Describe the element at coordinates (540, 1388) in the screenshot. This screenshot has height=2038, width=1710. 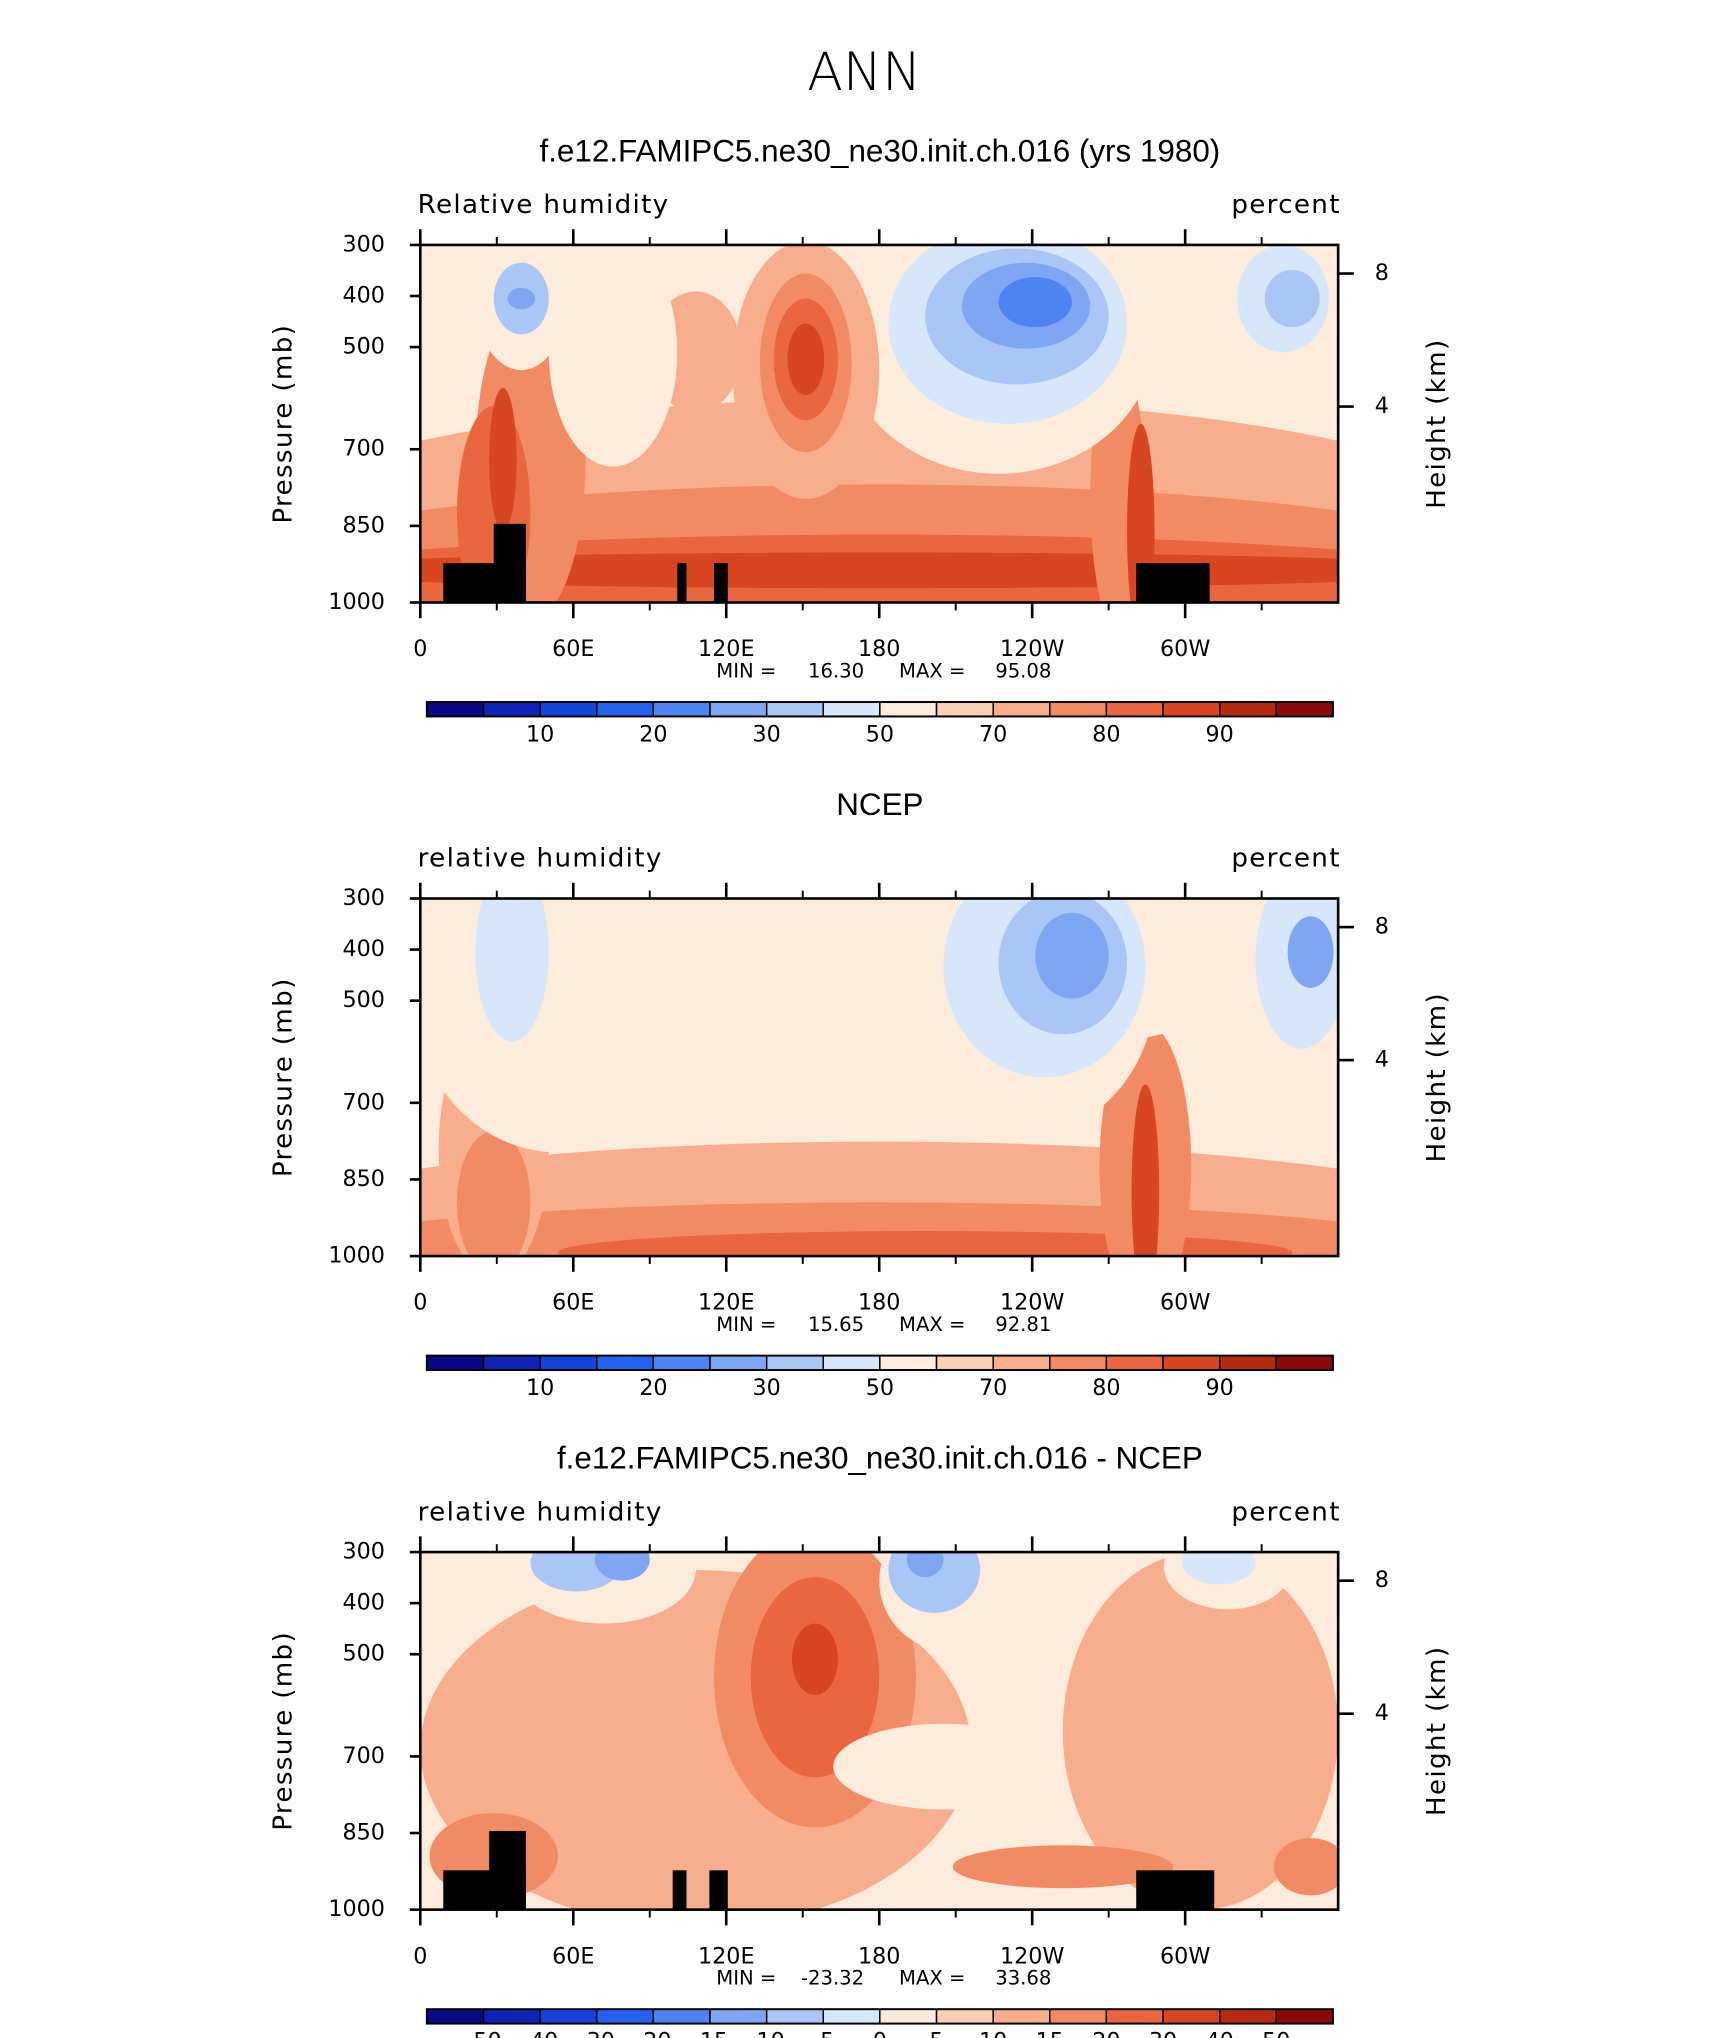
I see `colorbar-label: 10` at that location.